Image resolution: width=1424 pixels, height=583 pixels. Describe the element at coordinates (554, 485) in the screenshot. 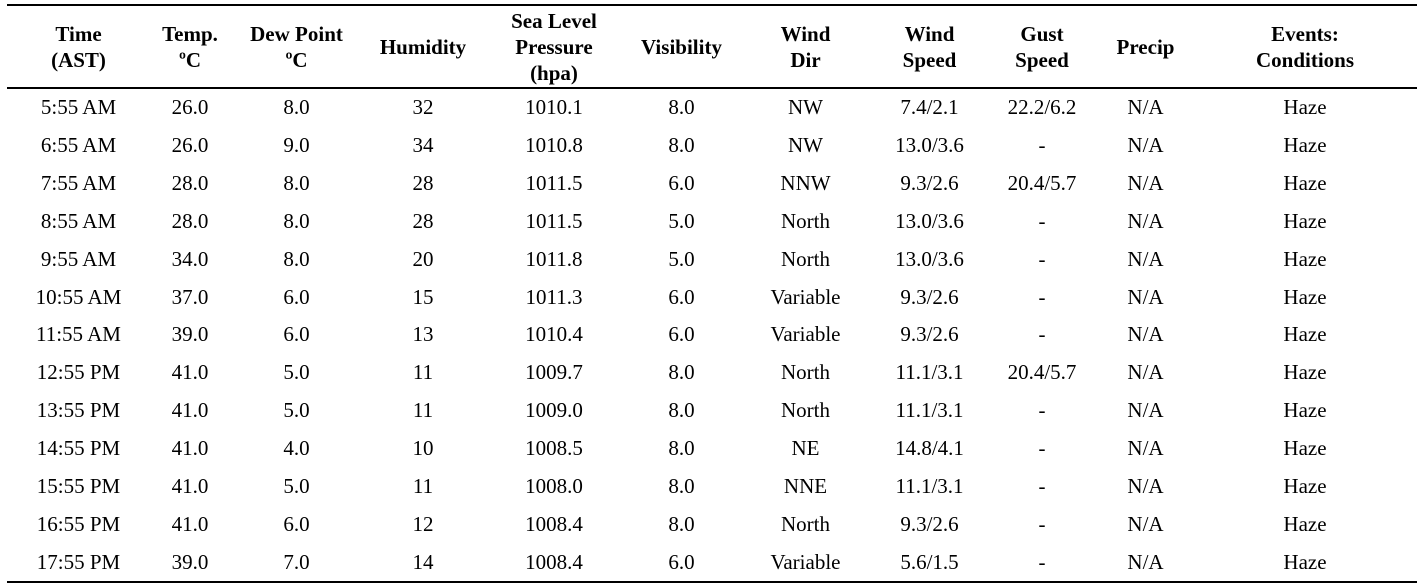

I see `cell-pressure: 1008.0` at that location.